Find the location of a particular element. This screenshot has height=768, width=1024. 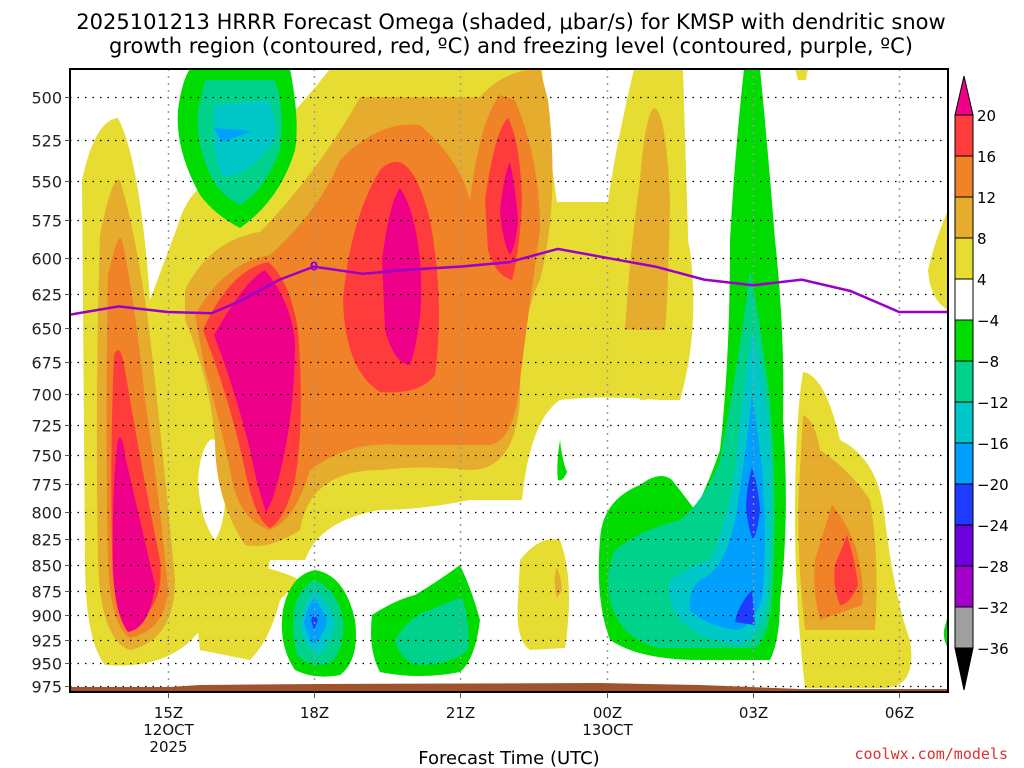

x-tick-label: 03Z is located at coordinates (753, 713).